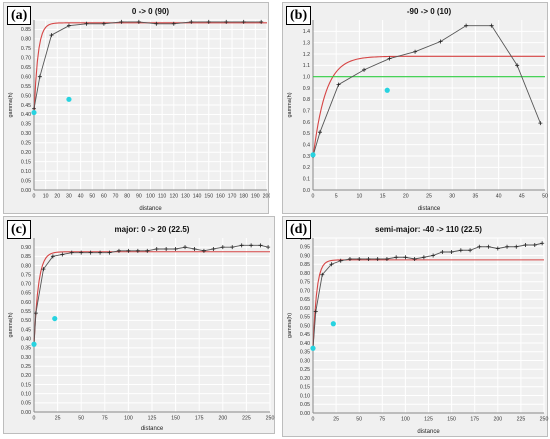 The width and height of the screenshot is (550, 439). I want to click on x-tick-label: 0, so click(34, 197).